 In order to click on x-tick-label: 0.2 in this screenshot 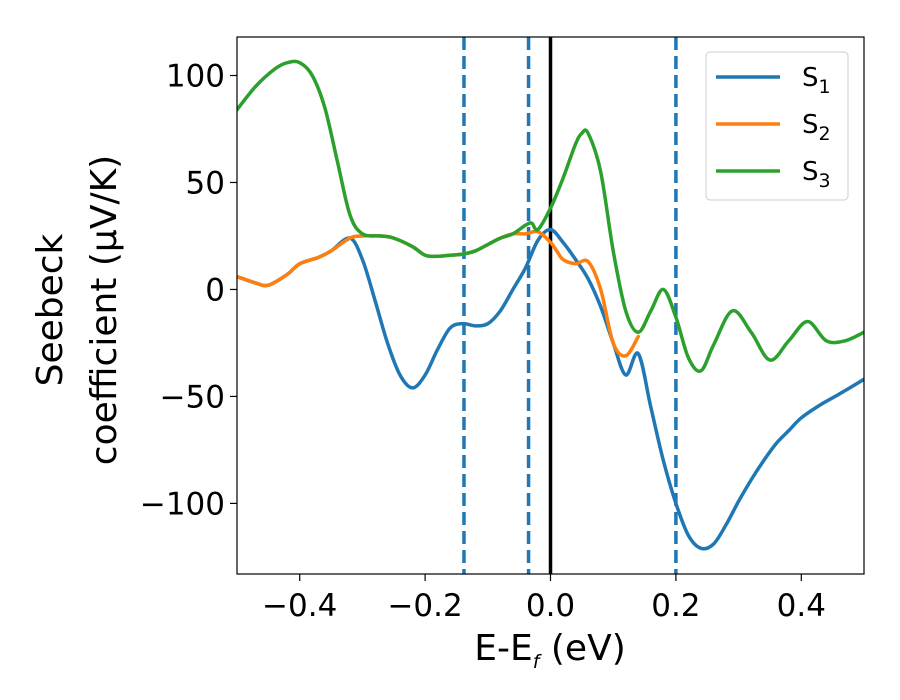, I will do `click(675, 606)`.